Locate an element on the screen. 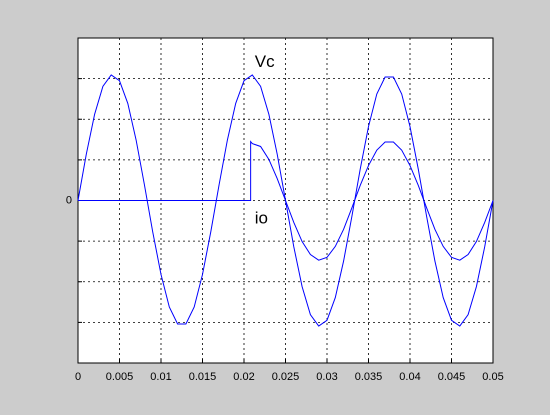 The width and height of the screenshot is (550, 415). x-tick-label: 0.005 is located at coordinates (120, 377).